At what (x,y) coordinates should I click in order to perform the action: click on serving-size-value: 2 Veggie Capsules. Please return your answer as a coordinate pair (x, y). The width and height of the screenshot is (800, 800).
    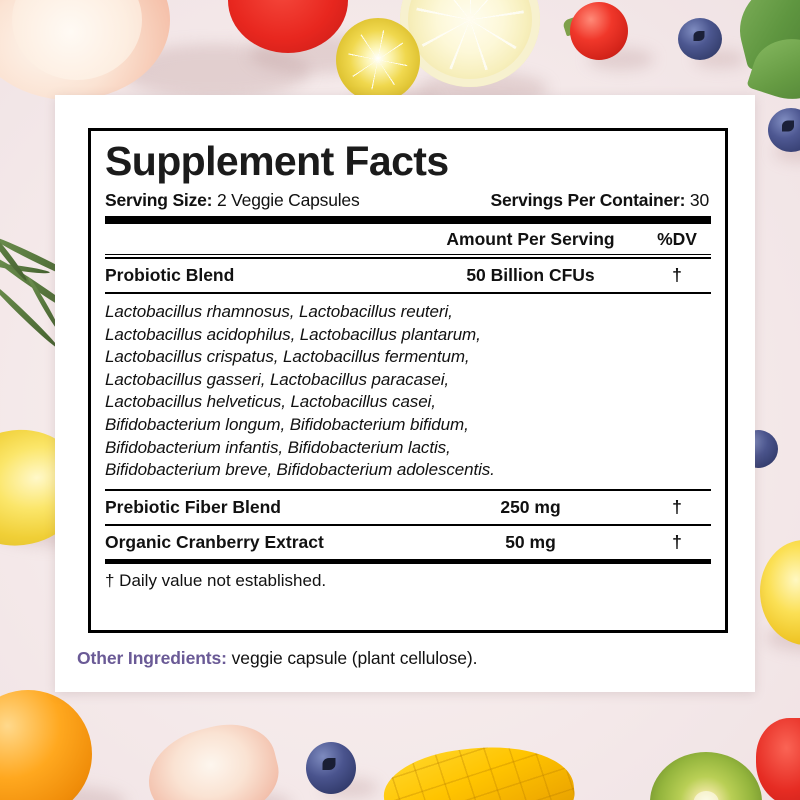
    Looking at the image, I should click on (288, 200).